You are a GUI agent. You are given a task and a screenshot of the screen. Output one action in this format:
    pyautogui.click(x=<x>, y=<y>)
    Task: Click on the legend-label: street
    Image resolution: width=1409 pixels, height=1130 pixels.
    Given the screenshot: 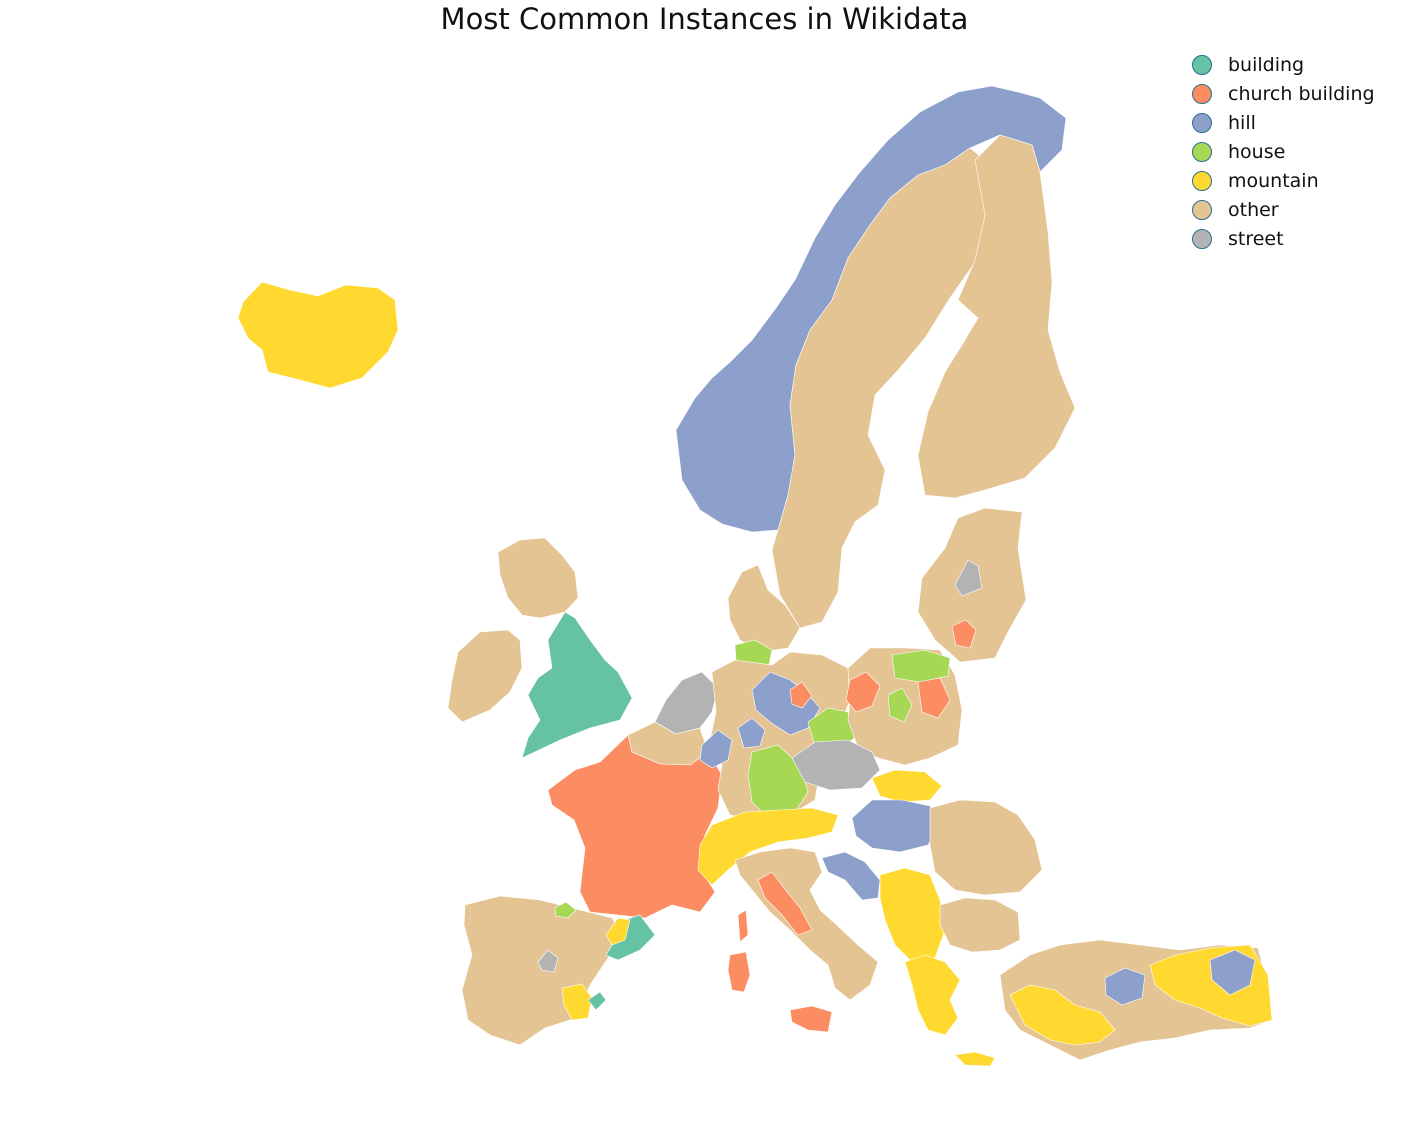 What is the action you would take?
    pyautogui.click(x=1256, y=238)
    